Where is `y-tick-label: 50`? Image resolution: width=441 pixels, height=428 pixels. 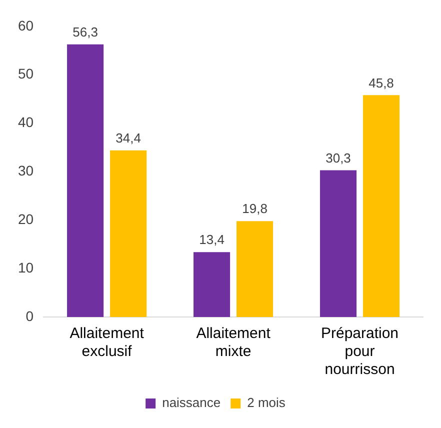
y-tick-label: 50 is located at coordinates (26, 74).